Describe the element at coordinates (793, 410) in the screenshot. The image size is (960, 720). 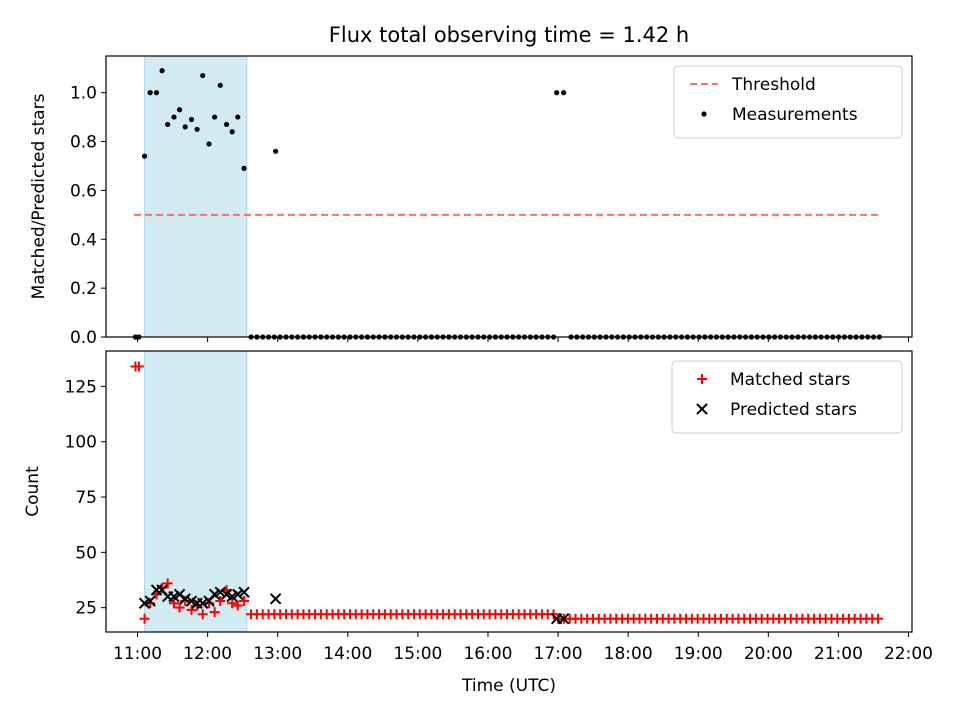
I see `legend-label: Predicted stars` at that location.